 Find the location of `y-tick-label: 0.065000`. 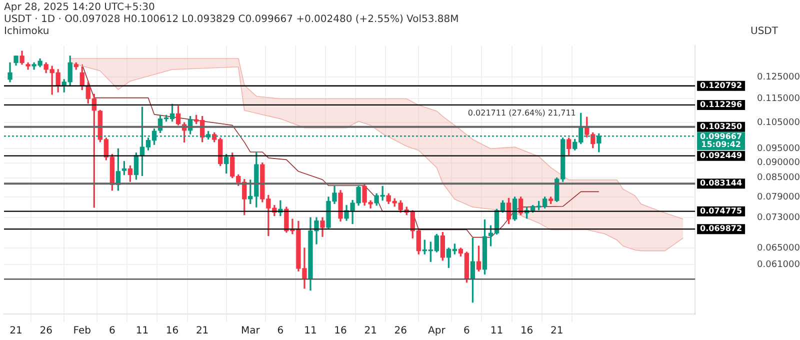

y-tick-label: 0.065000 is located at coordinates (778, 248).